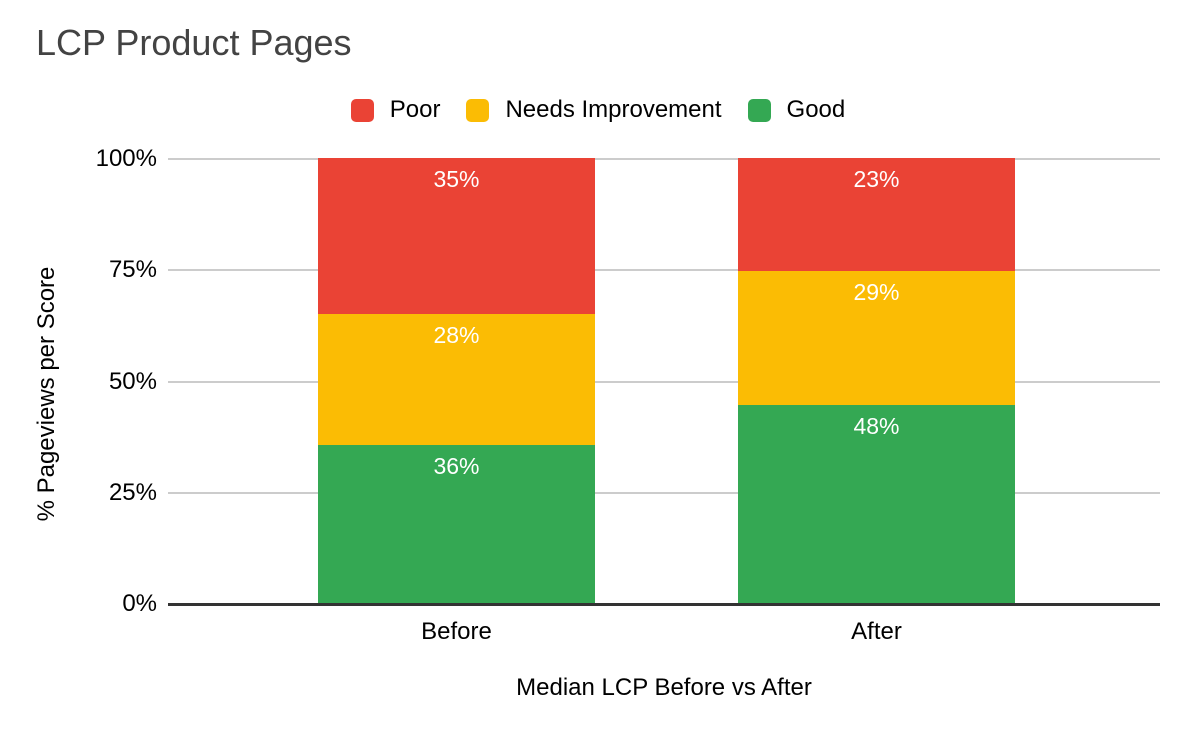 This screenshot has width=1196, height=738. What do you see at coordinates (876, 338) in the screenshot?
I see `segment-after-needs-improvement: 29%` at bounding box center [876, 338].